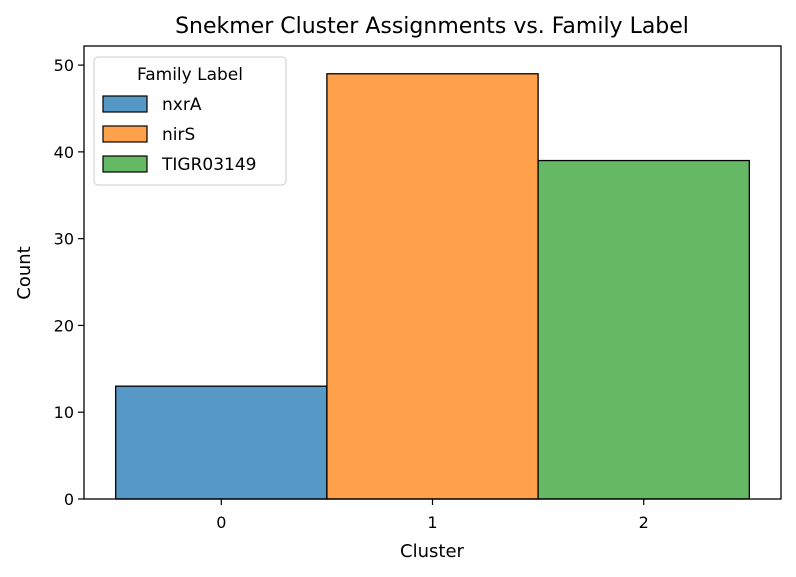 Image resolution: width=796 pixels, height=577 pixels. I want to click on x-tick-label: 2, so click(644, 522).